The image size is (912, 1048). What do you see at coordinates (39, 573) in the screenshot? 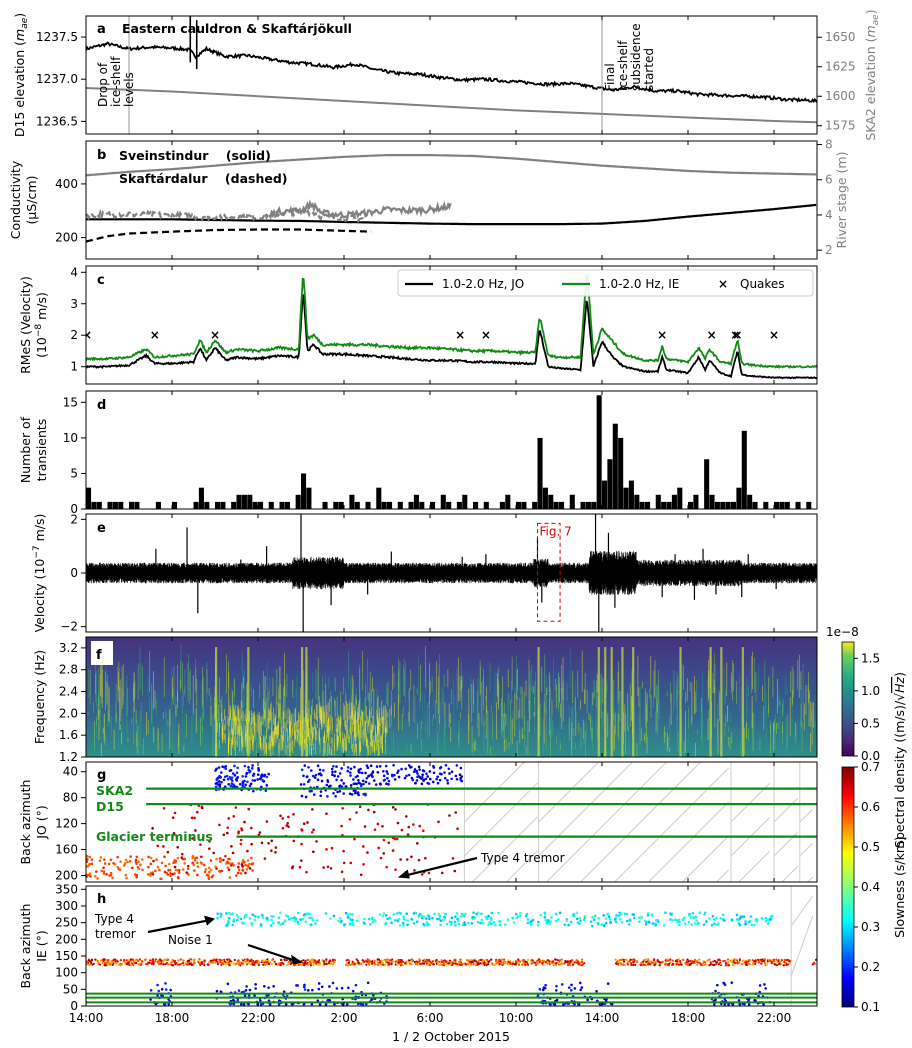
I see `y-axis-label-e: Velocity (10−7 m/s)` at bounding box center [39, 573].